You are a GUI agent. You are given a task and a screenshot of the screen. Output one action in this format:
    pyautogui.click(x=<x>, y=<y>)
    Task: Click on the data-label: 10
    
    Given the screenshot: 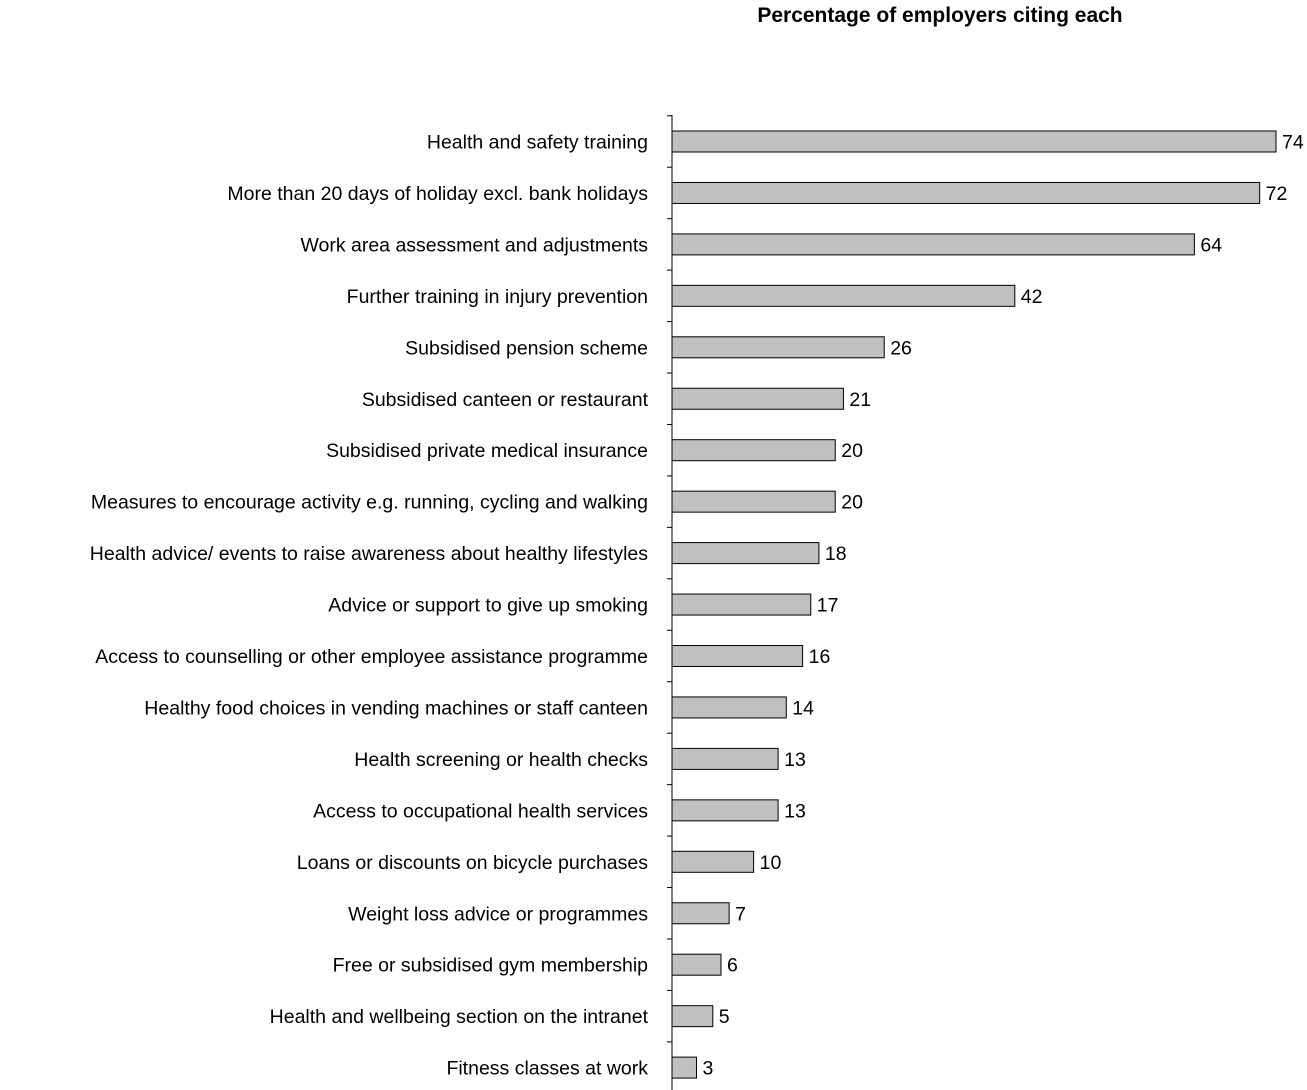 What is the action you would take?
    pyautogui.click(x=771, y=863)
    